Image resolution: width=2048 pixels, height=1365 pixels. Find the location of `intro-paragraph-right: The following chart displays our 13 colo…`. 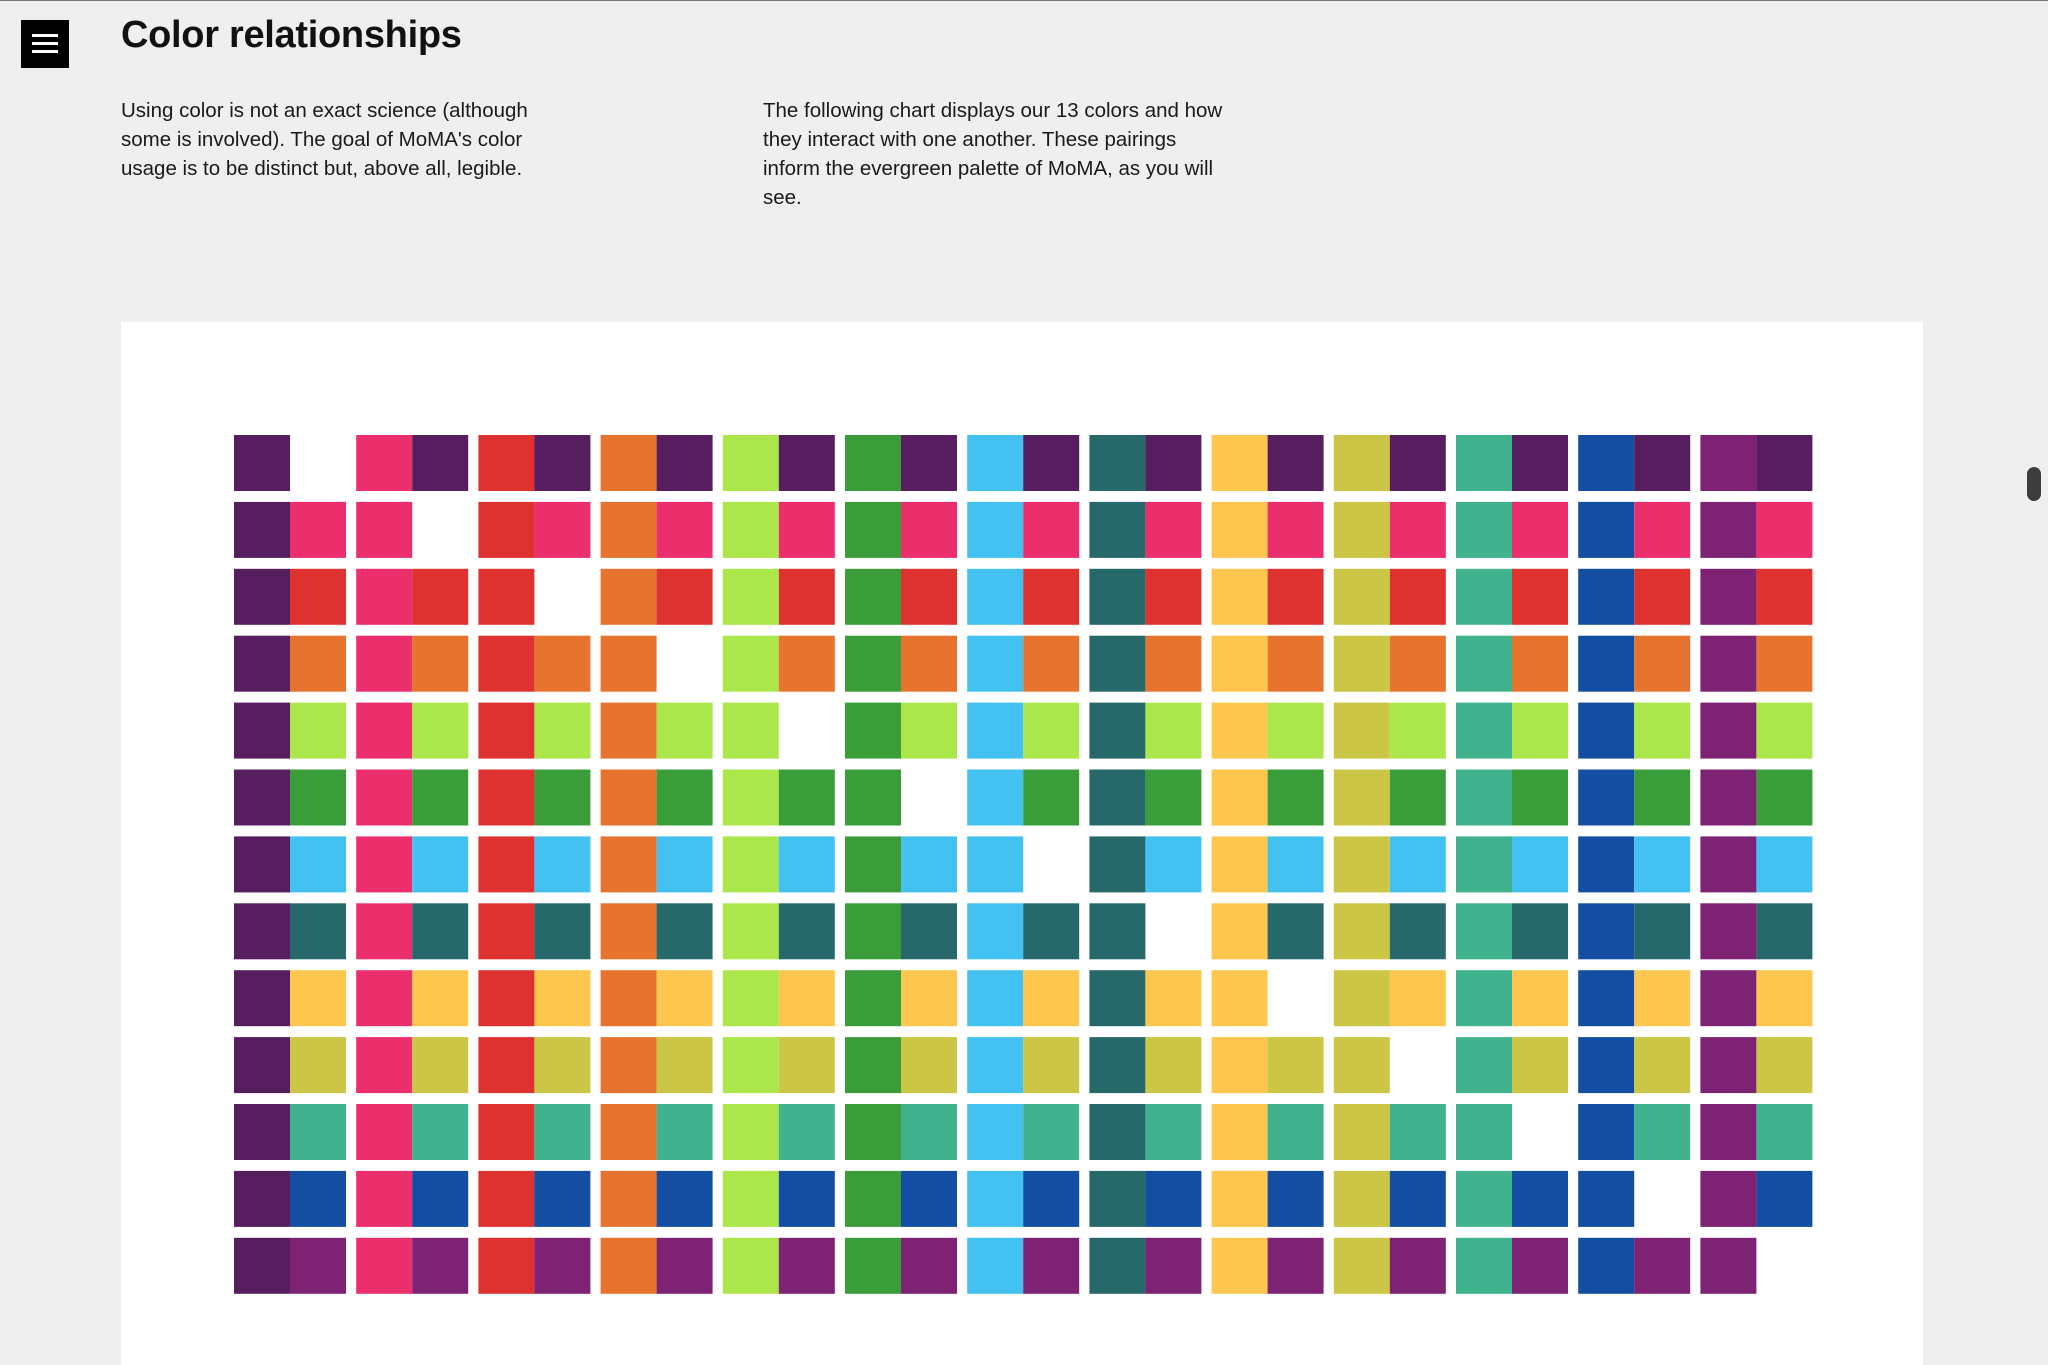

intro-paragraph-right: The following chart displays our 13 colo… is located at coordinates (993, 154).